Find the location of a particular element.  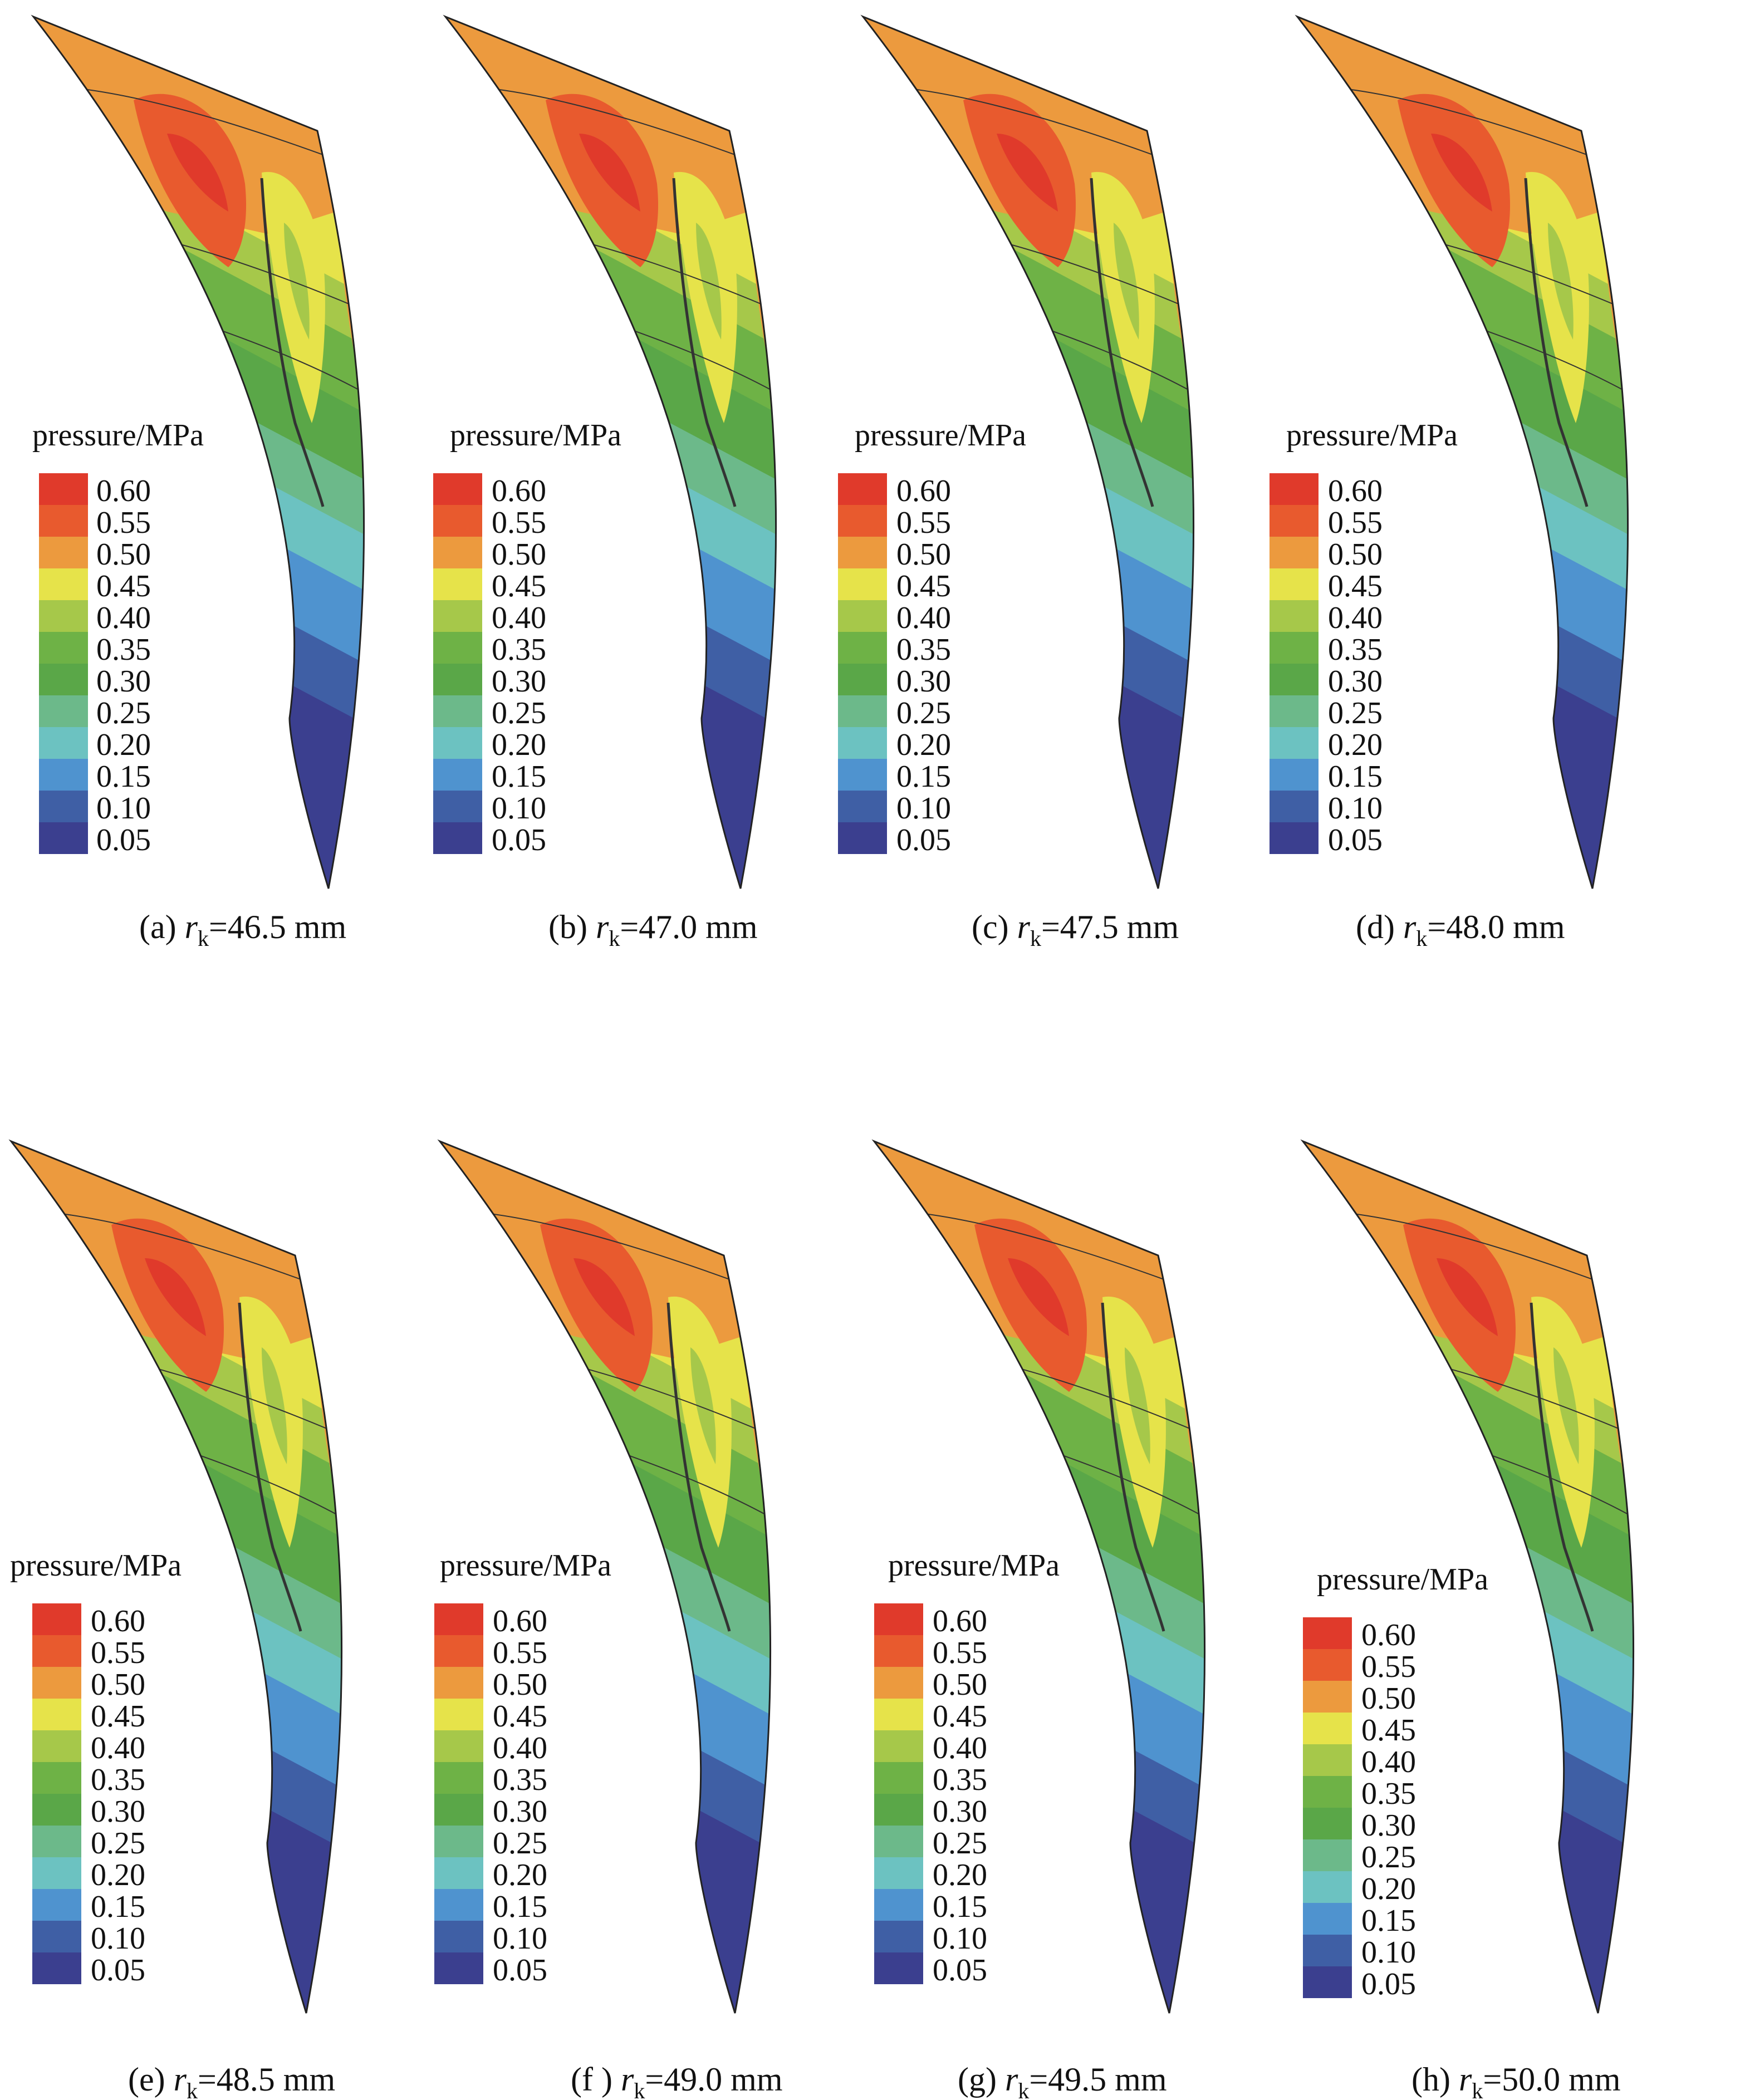

blade-contour-d is located at coordinates (1452, 460).